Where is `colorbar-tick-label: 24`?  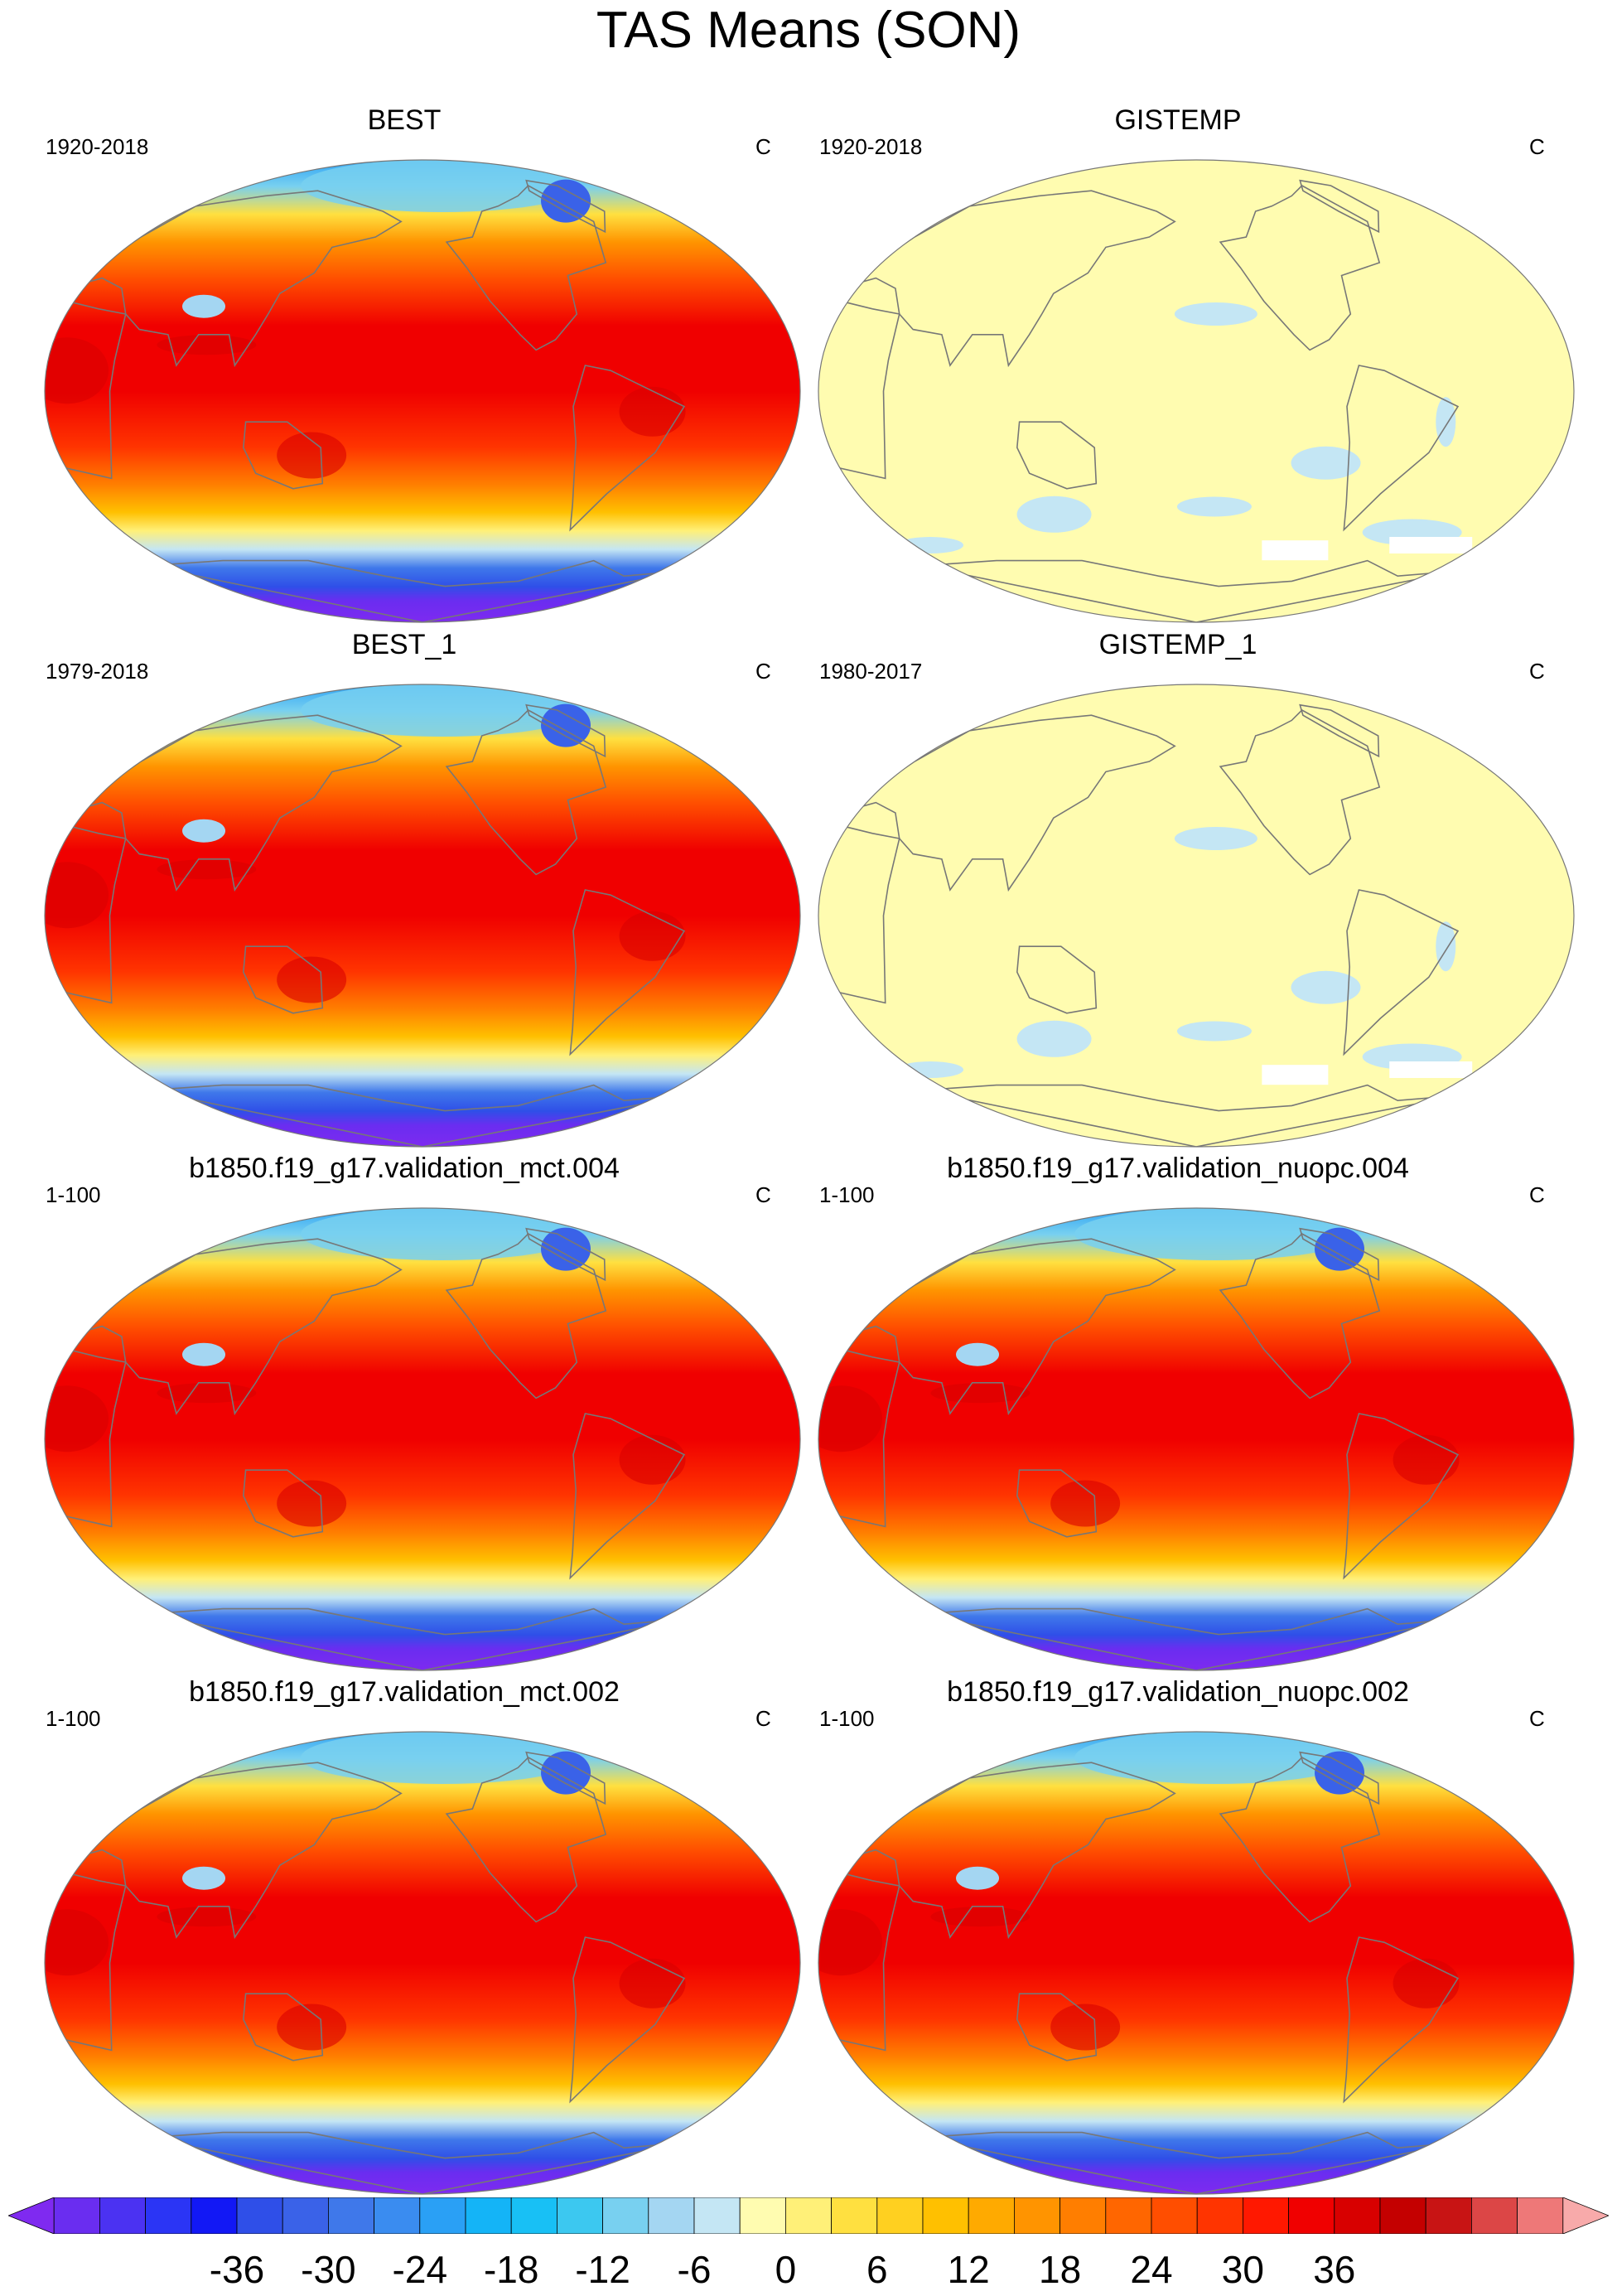
colorbar-tick-label: 24 is located at coordinates (1151, 2269).